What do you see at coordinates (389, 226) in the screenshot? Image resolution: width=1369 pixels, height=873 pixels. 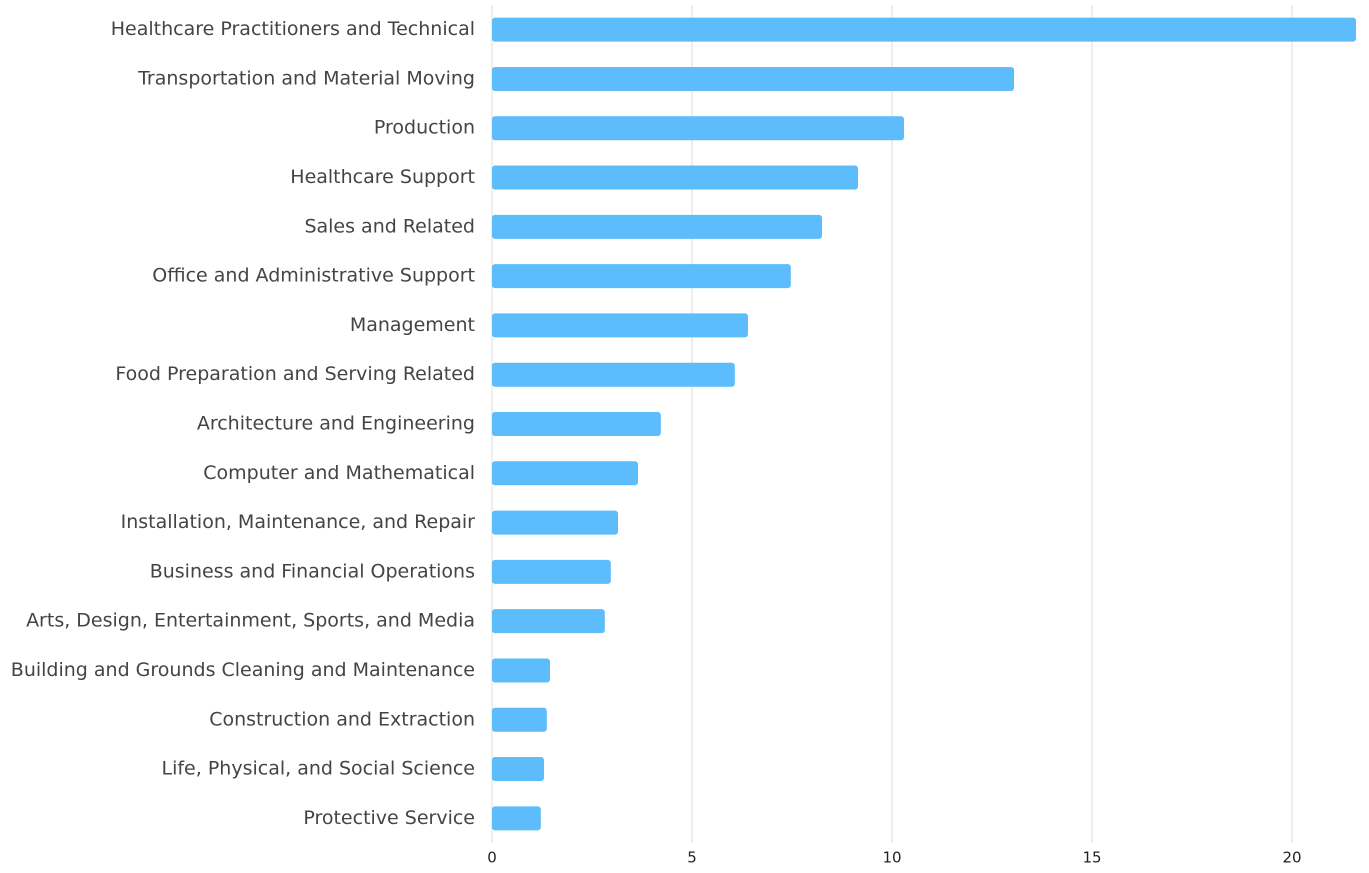 I see `y-tick-label: Sales and Related` at bounding box center [389, 226].